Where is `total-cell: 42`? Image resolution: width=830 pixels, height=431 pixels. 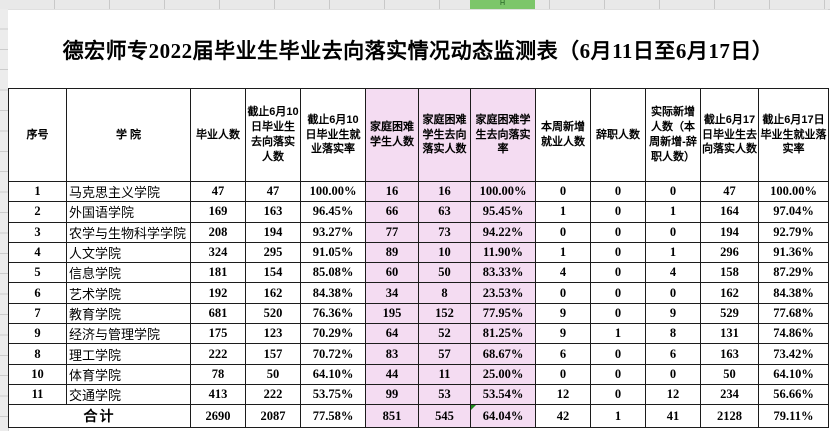 total-cell: 42 is located at coordinates (563, 416).